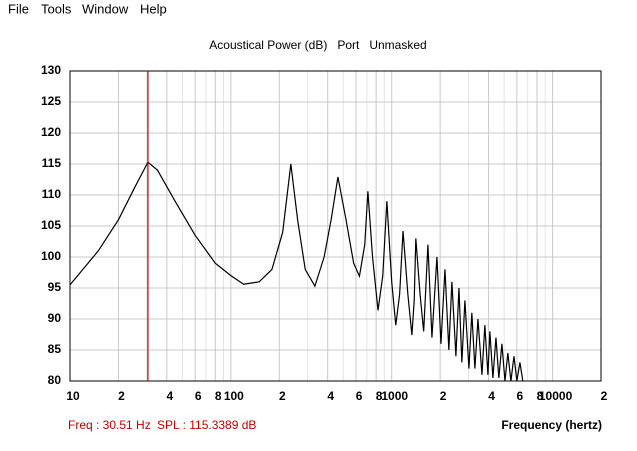 The image size is (637, 451). I want to click on y-tick-label: 100, so click(51, 256).